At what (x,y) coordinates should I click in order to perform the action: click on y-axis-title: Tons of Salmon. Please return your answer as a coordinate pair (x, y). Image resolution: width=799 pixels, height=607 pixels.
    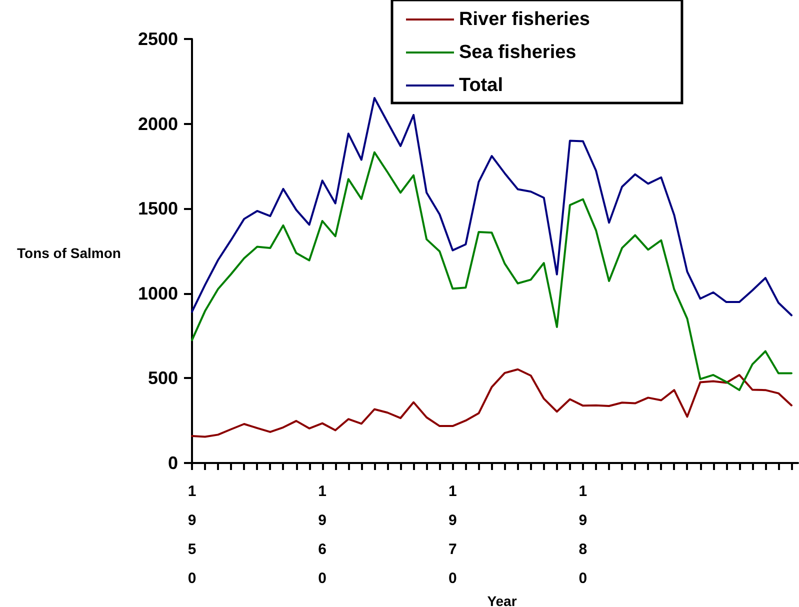
    Looking at the image, I should click on (69, 253).